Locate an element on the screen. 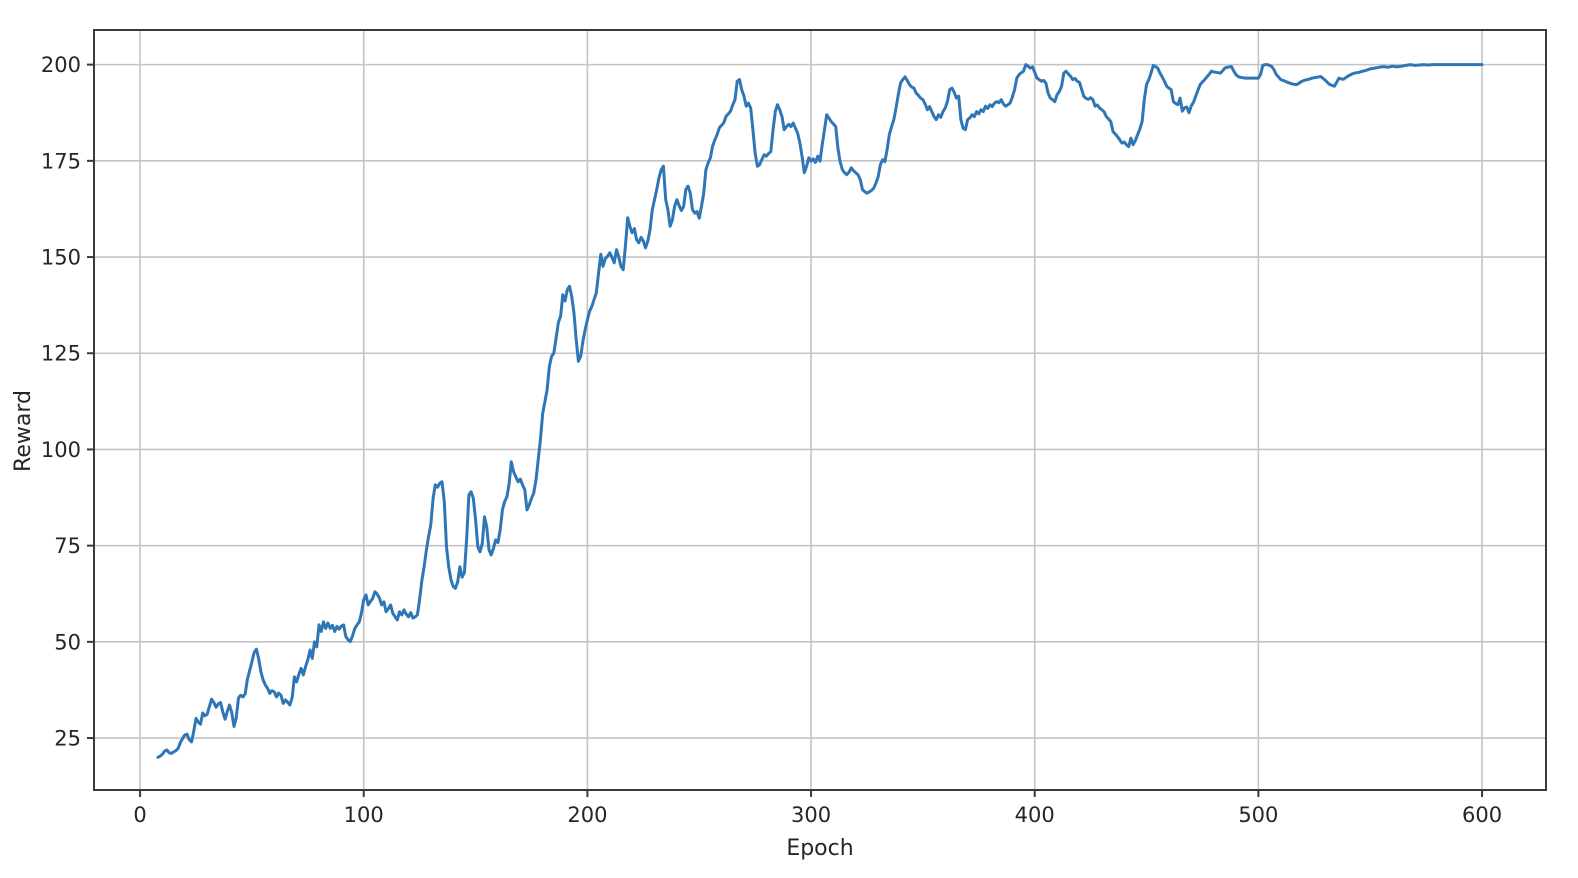 The width and height of the screenshot is (1578, 878). x-tick-label: 500 is located at coordinates (1258, 815).